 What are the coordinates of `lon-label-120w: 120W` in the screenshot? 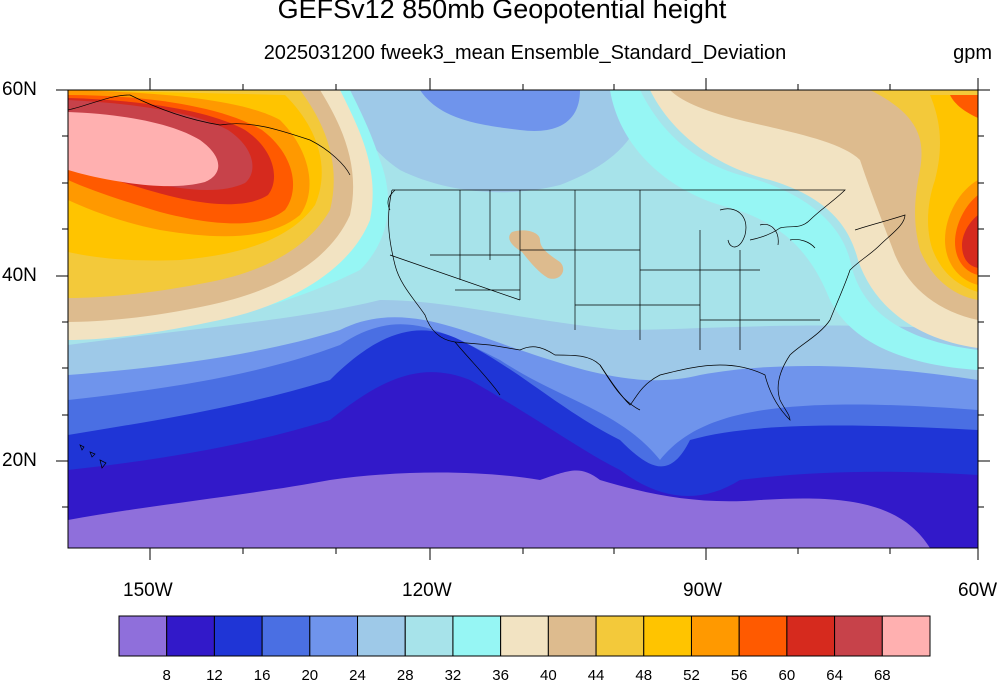 It's located at (427, 590).